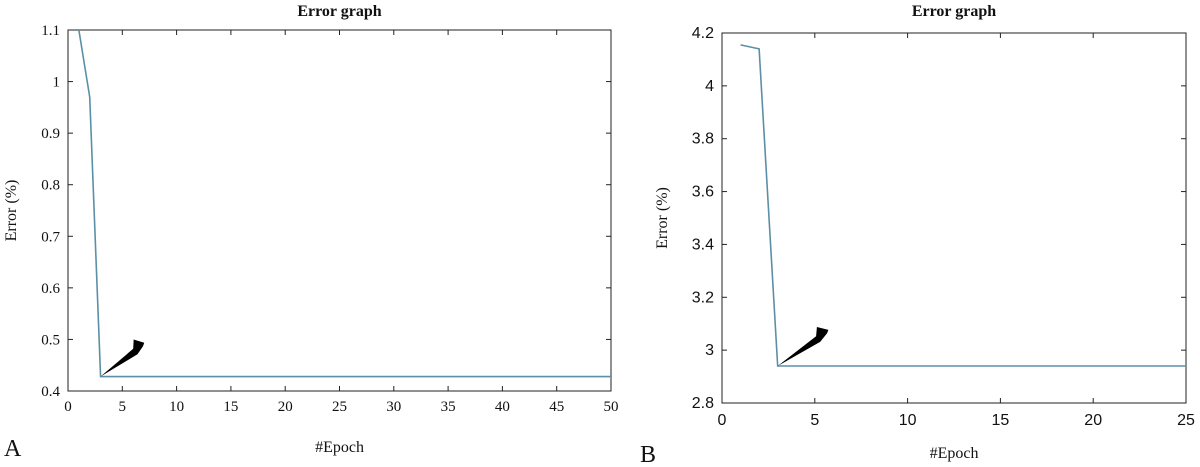 The height and width of the screenshot is (467, 1200). I want to click on y-tick-label: 0.9, so click(50, 134).